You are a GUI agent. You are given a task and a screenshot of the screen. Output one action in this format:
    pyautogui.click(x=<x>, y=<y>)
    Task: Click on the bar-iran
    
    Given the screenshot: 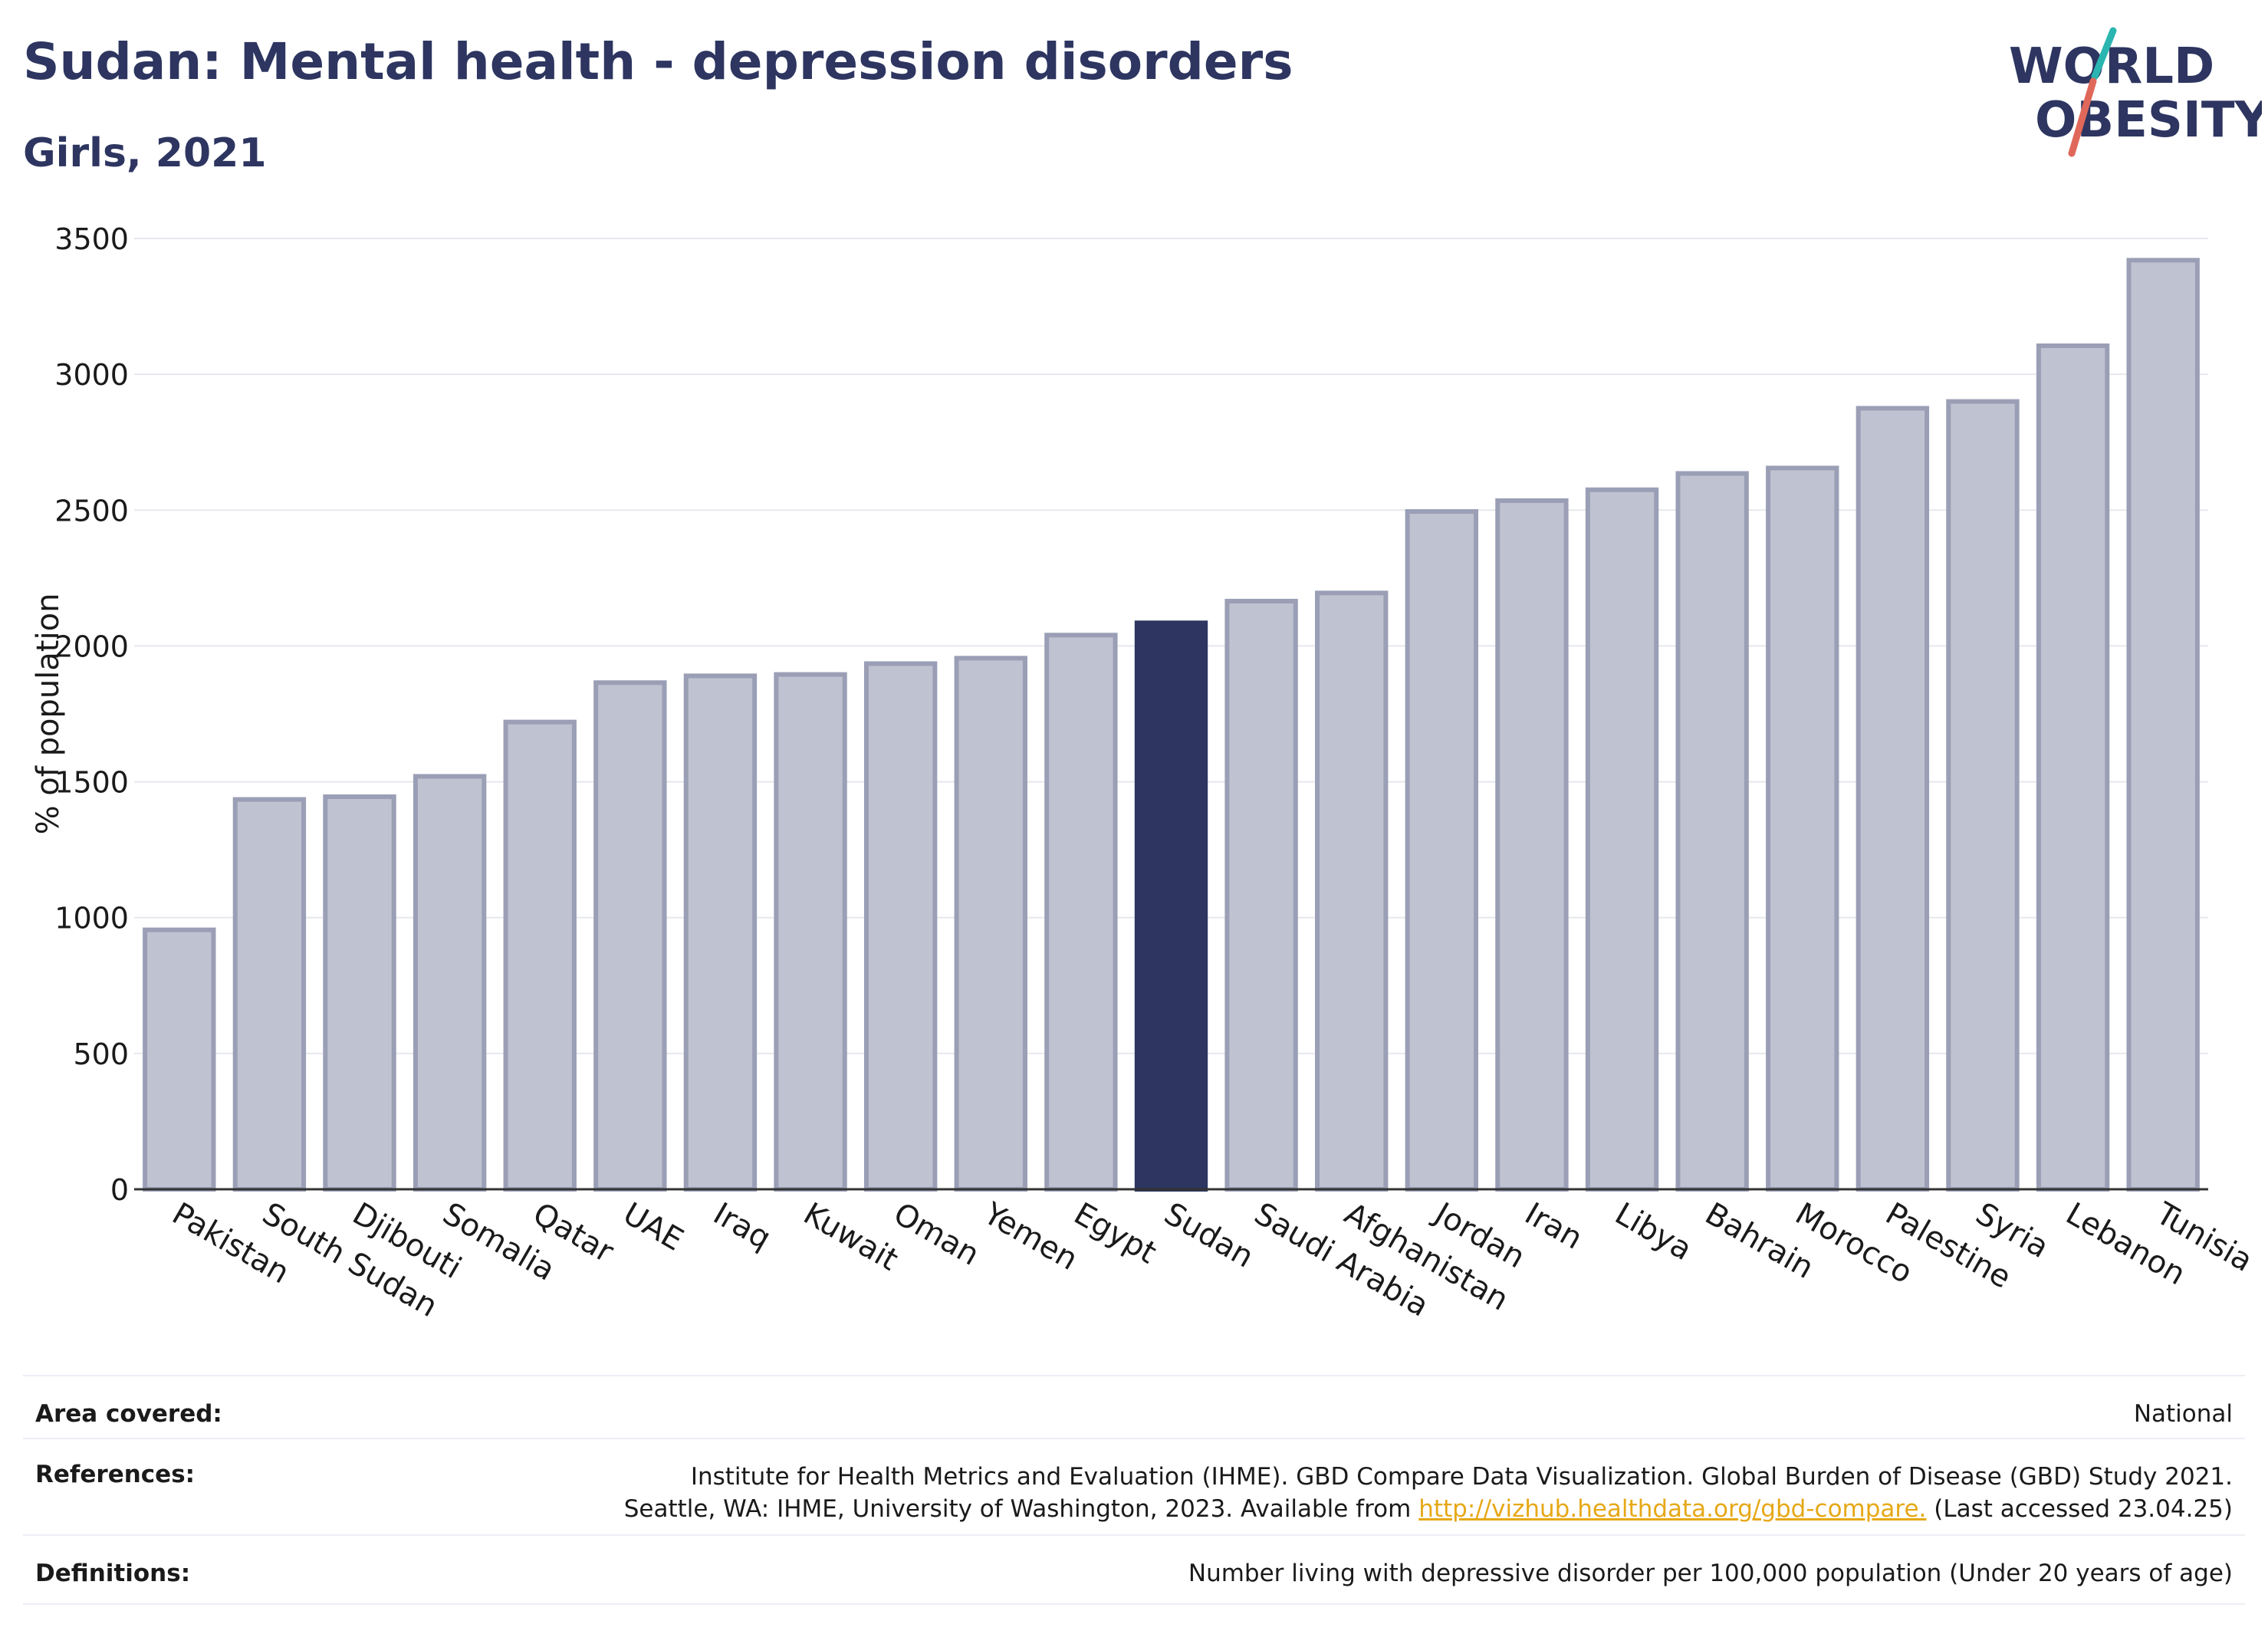 What is the action you would take?
    pyautogui.click(x=1532, y=845)
    